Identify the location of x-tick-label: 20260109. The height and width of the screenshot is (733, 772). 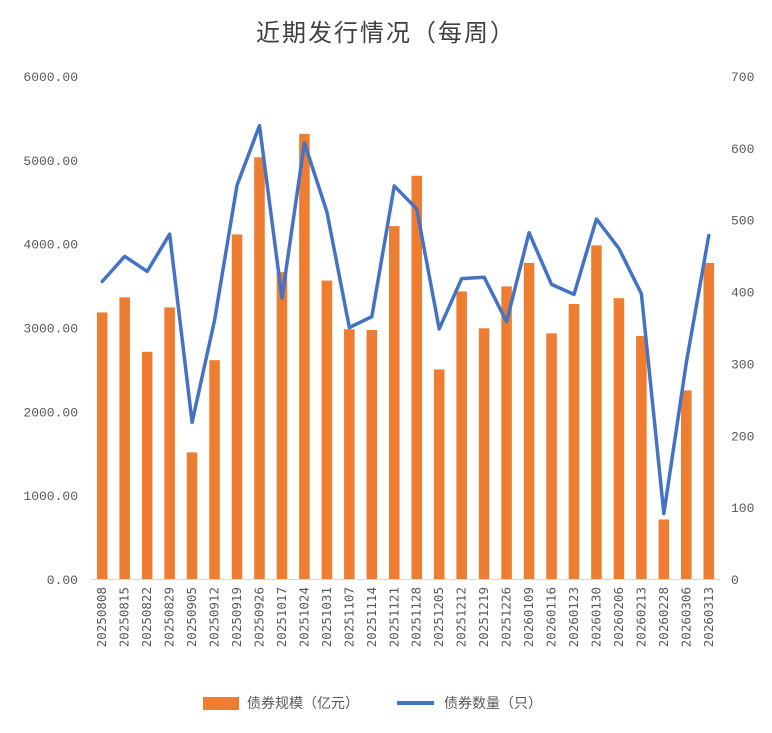
(528, 617).